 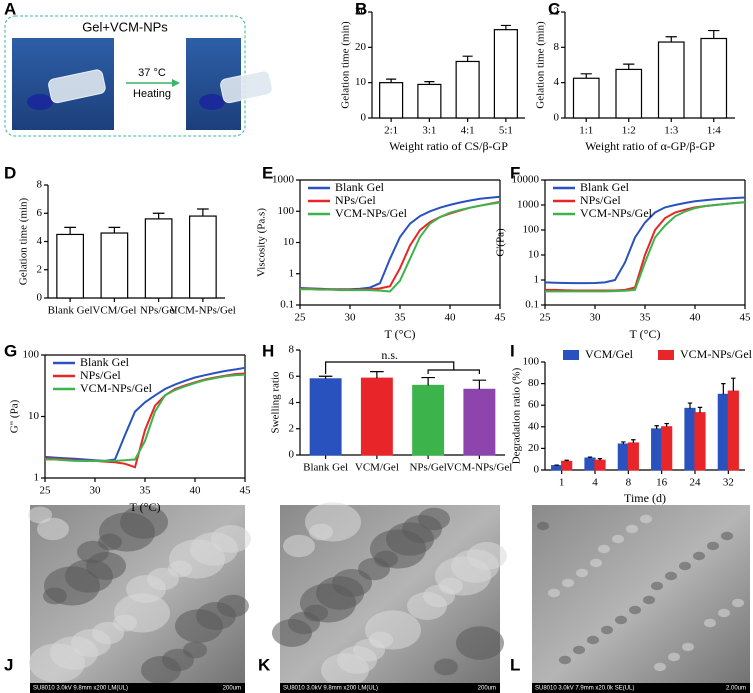 I want to click on arrow-top-label: 37 °C, so click(x=152, y=73).